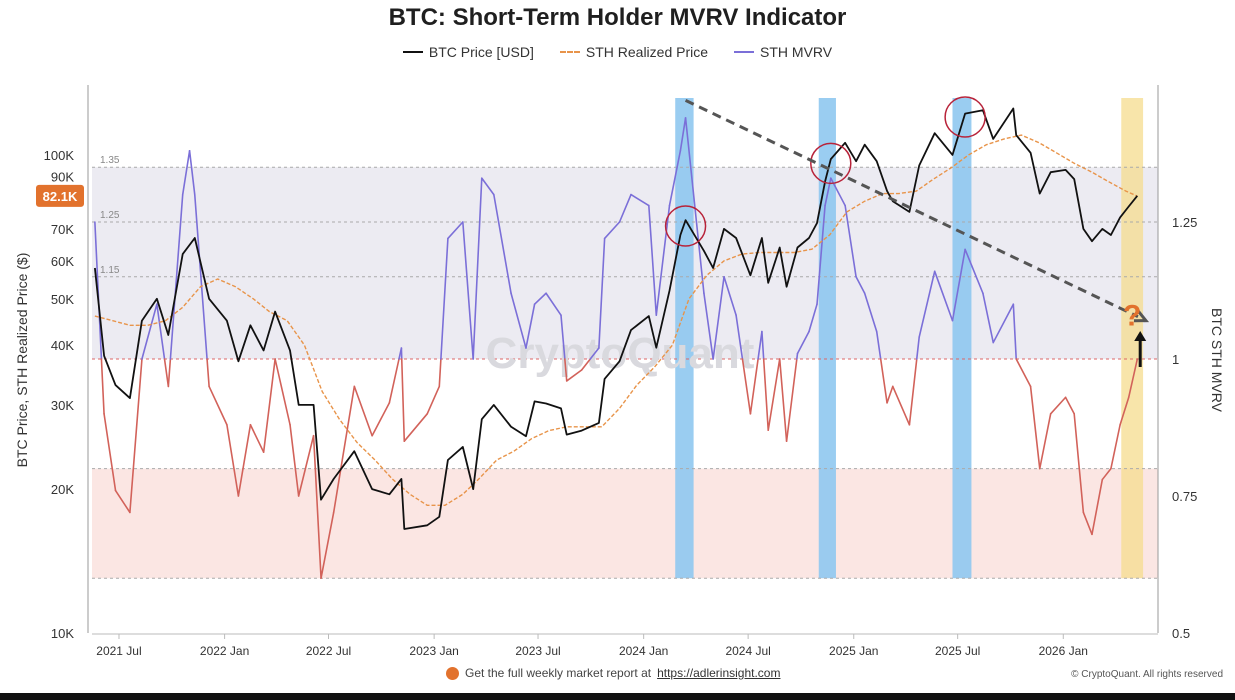  Describe the element at coordinates (62, 229) in the screenshot. I see `y-left-tick-6: 70K` at that location.